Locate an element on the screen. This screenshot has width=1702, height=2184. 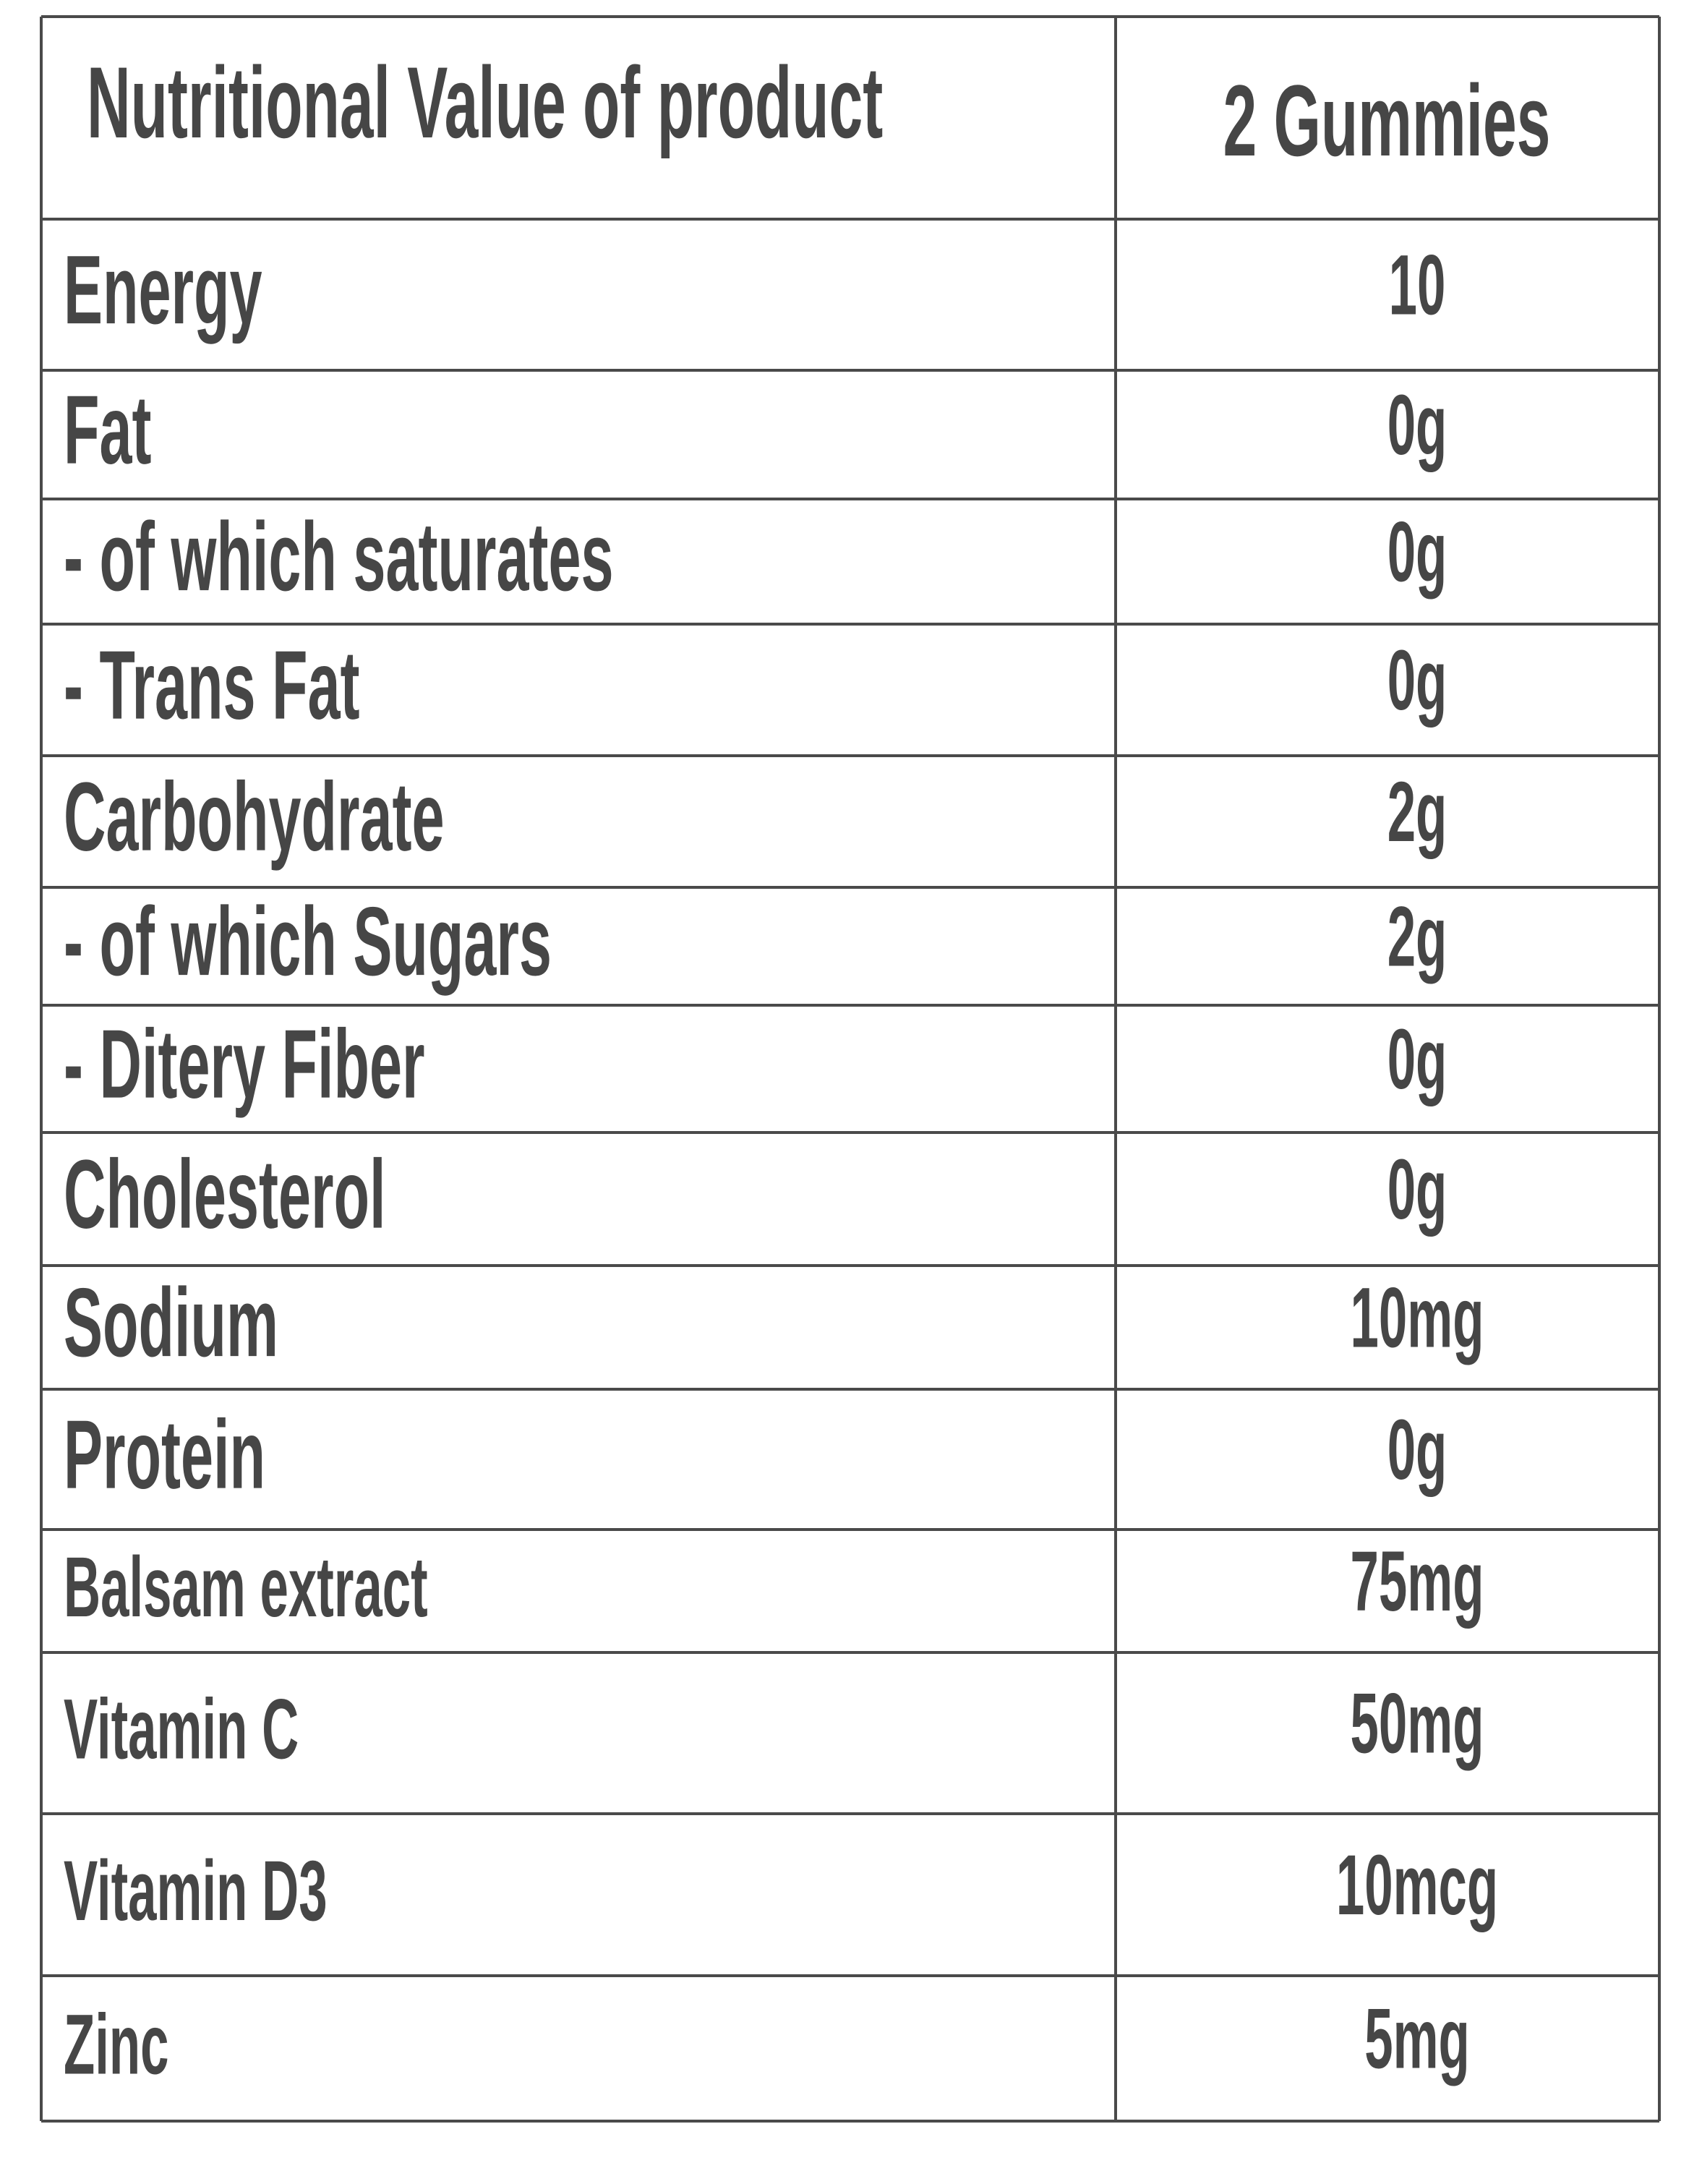
row-label: Balsam extract is located at coordinates (246, 1586).